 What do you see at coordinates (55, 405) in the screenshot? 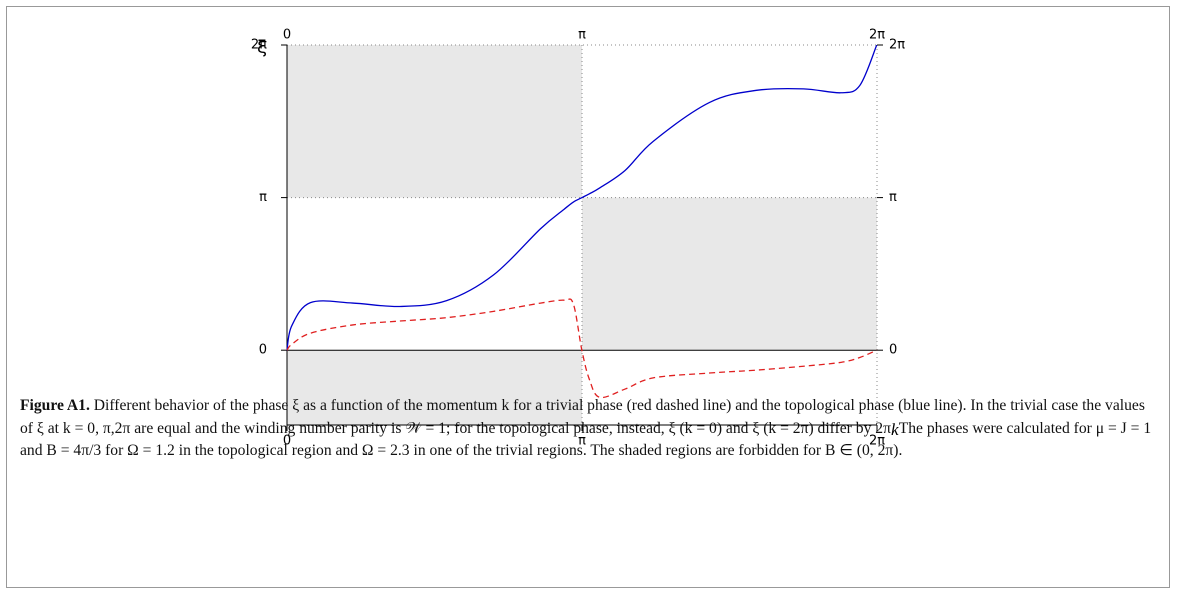
I see `caption-label: Figure A1.` at bounding box center [55, 405].